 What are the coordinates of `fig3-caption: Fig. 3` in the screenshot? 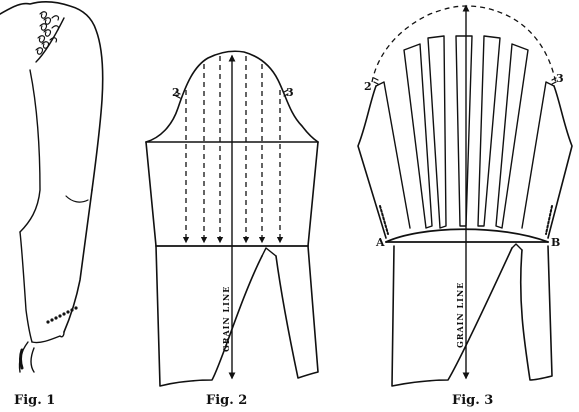 It's located at (472, 400).